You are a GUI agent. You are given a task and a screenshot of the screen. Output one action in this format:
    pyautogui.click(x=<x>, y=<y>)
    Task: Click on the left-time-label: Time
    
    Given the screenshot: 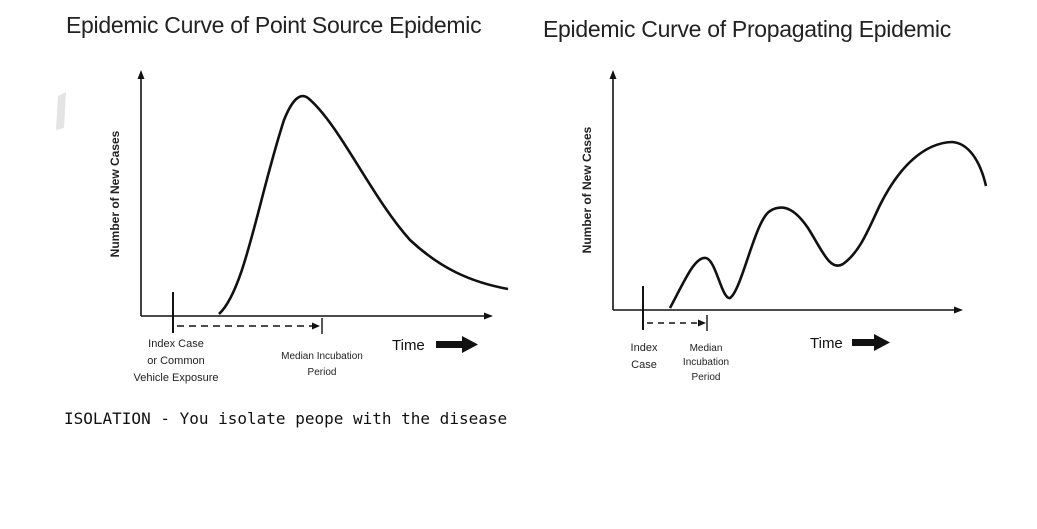 What is the action you would take?
    pyautogui.click(x=408, y=345)
    